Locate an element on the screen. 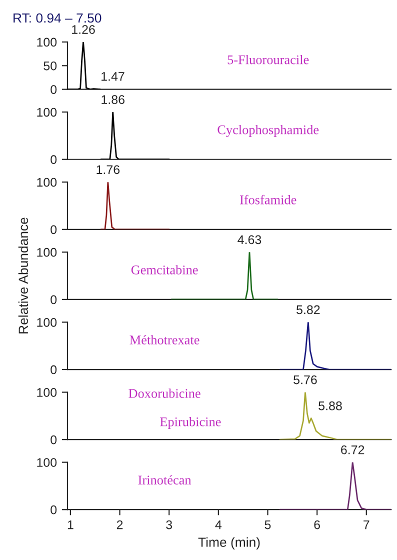 The height and width of the screenshot is (560, 397). annotation: 1.26 is located at coordinates (83, 29).